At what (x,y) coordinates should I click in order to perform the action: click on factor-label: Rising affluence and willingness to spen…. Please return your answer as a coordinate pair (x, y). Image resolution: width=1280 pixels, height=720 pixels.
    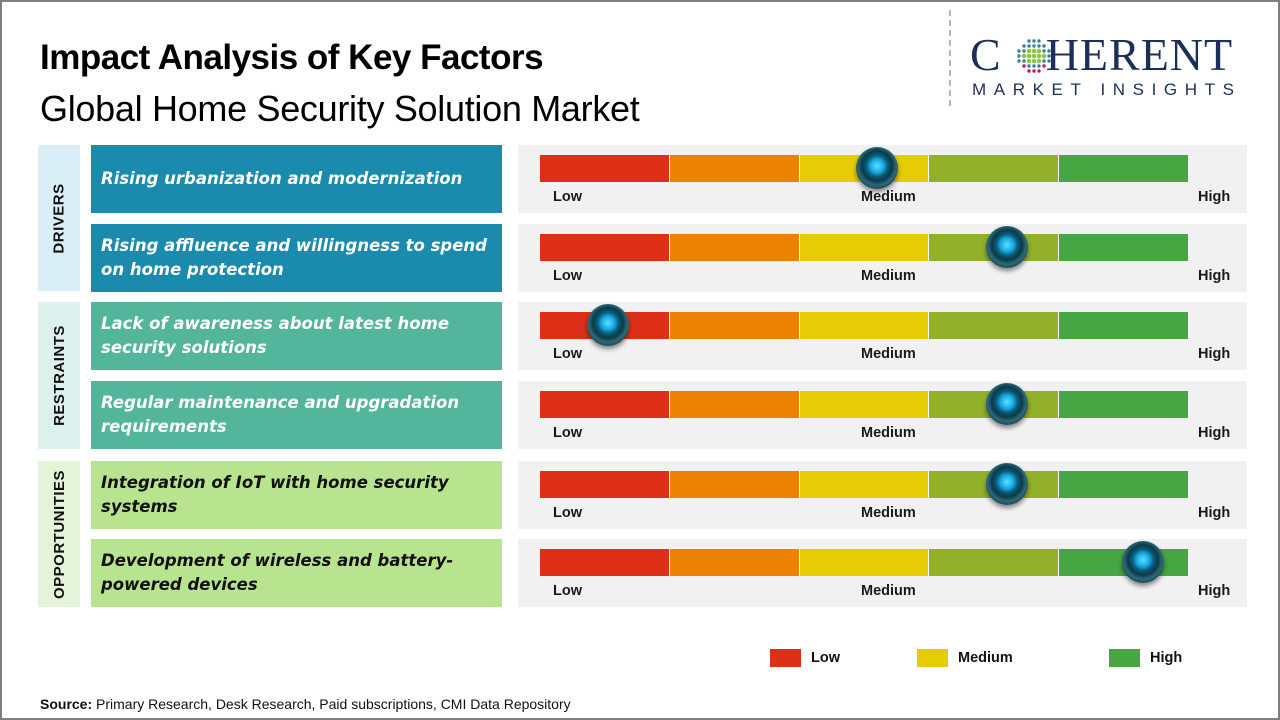
    Looking at the image, I should click on (294, 257).